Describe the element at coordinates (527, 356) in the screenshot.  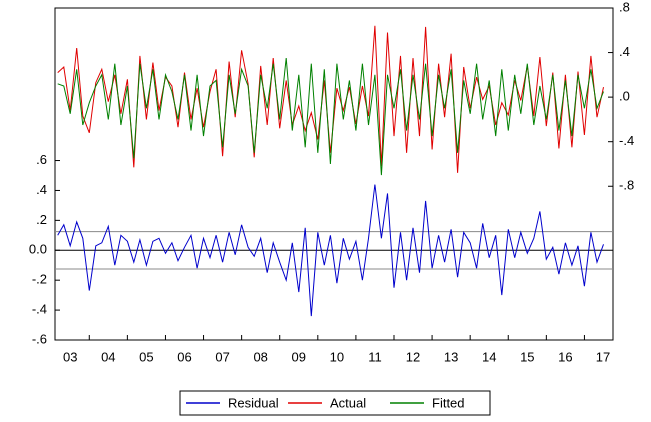
I see `x-tick-label: 15` at that location.